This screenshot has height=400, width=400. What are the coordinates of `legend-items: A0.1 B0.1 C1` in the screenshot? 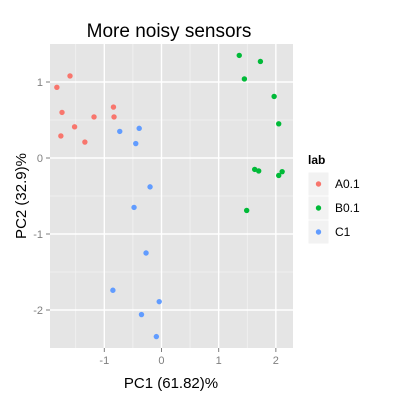 It's located at (333, 208).